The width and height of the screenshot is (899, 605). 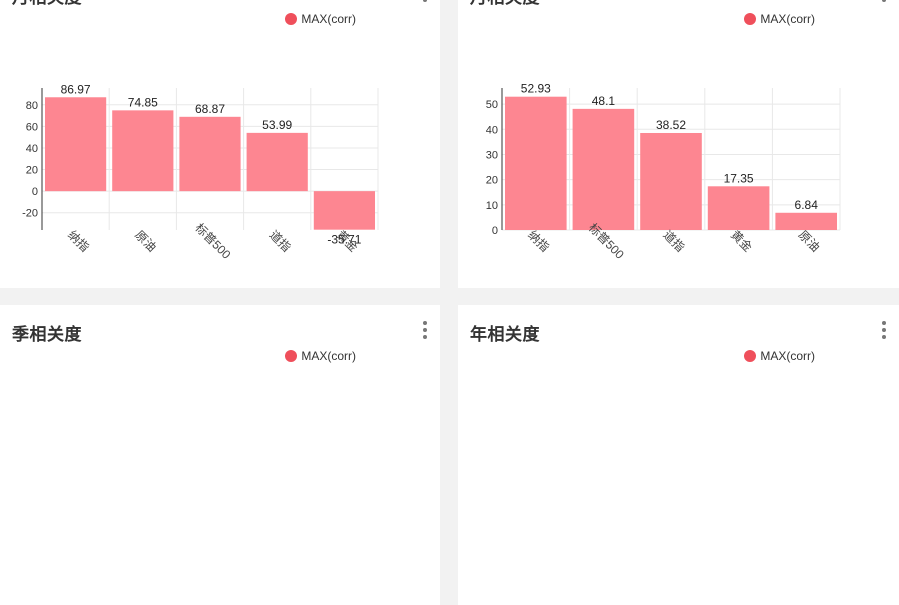 I want to click on y-tick-label: 50, so click(x=492, y=105).